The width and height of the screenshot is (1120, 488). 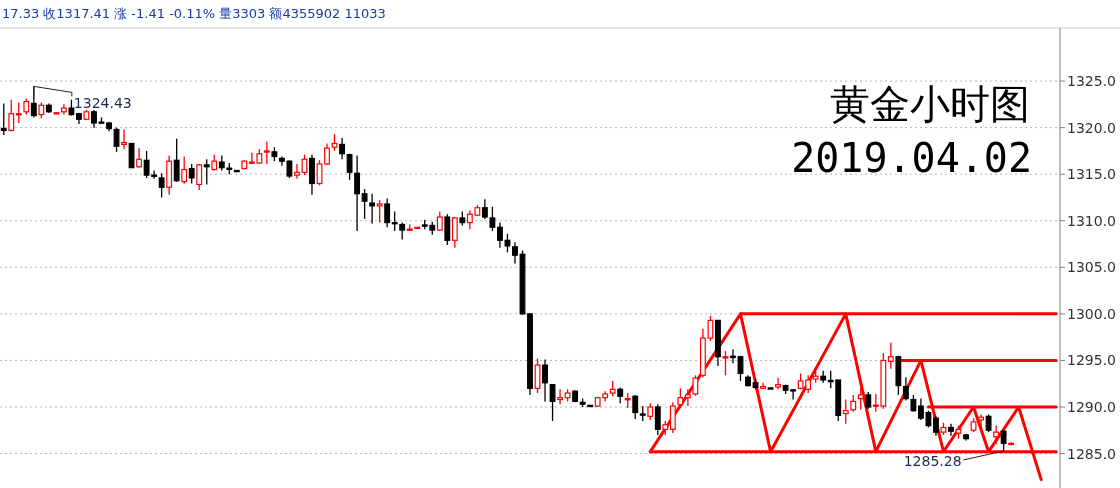 I want to click on y-tick-label: 1310.0, so click(x=1091, y=220).